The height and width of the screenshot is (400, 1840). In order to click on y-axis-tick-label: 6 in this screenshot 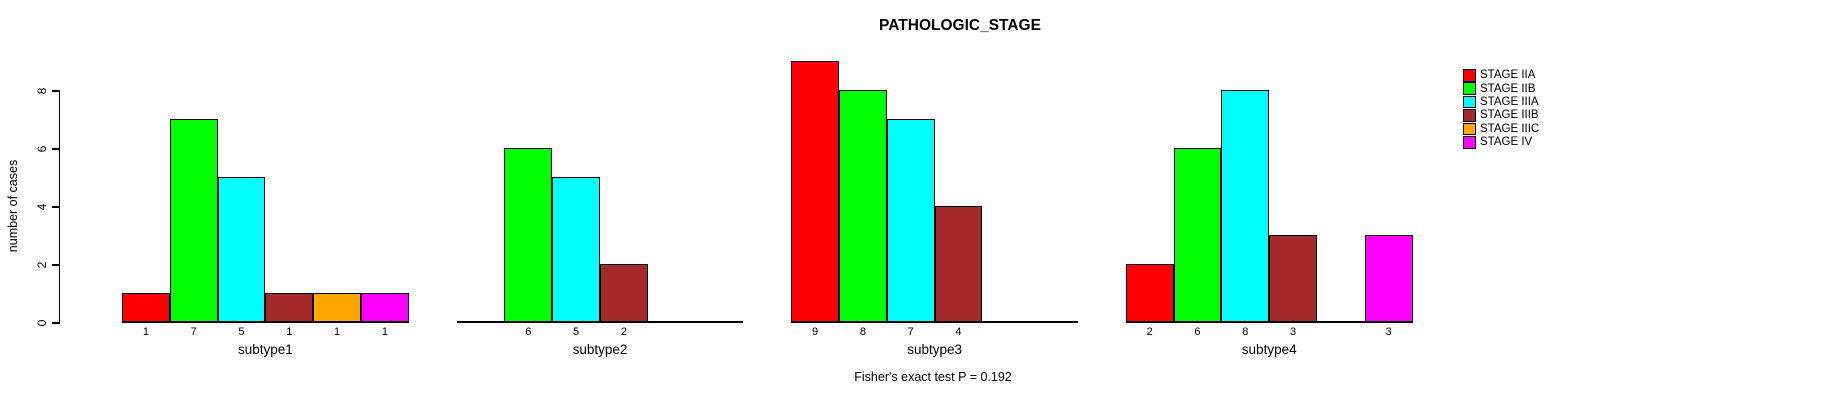, I will do `click(42, 149)`.